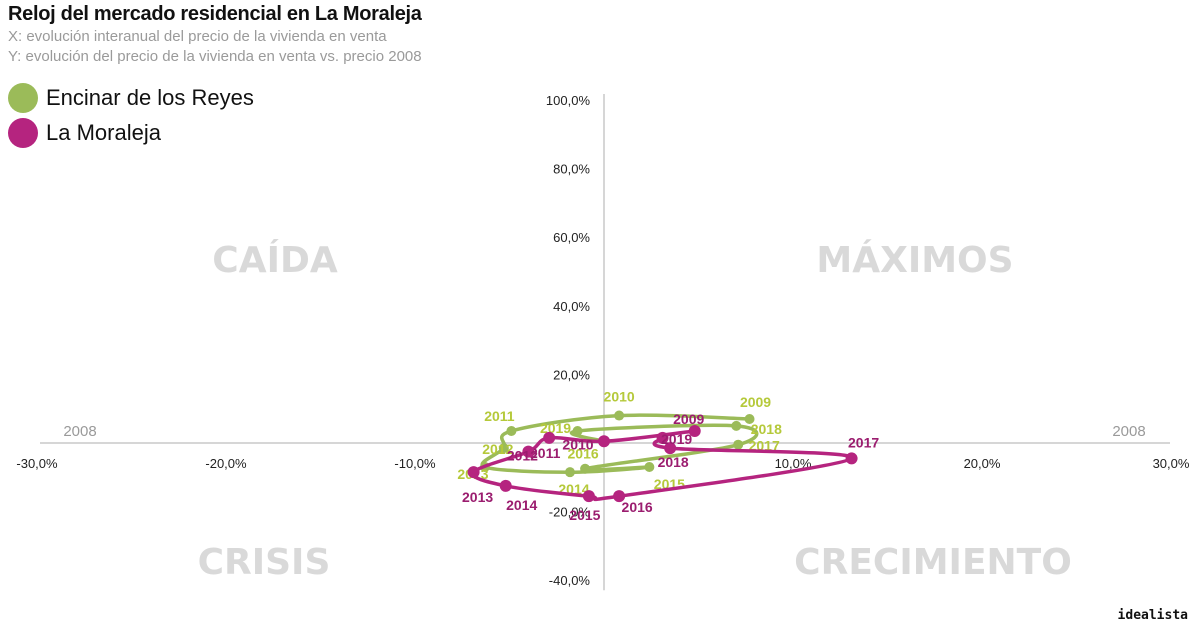 This screenshot has width=1200, height=627. I want to click on data-label-moraleja: 2017, so click(863, 442).